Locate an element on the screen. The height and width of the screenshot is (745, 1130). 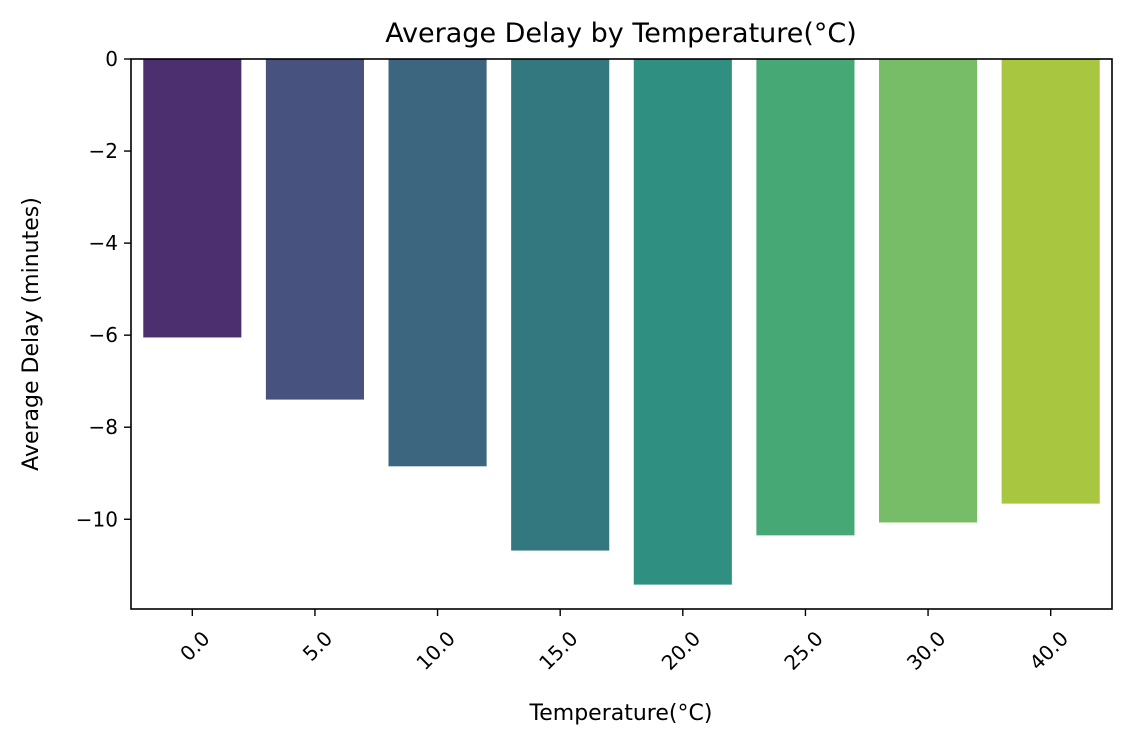
y-axis: 0 −2 −4 −6 −8 −10 is located at coordinates (103, 289).